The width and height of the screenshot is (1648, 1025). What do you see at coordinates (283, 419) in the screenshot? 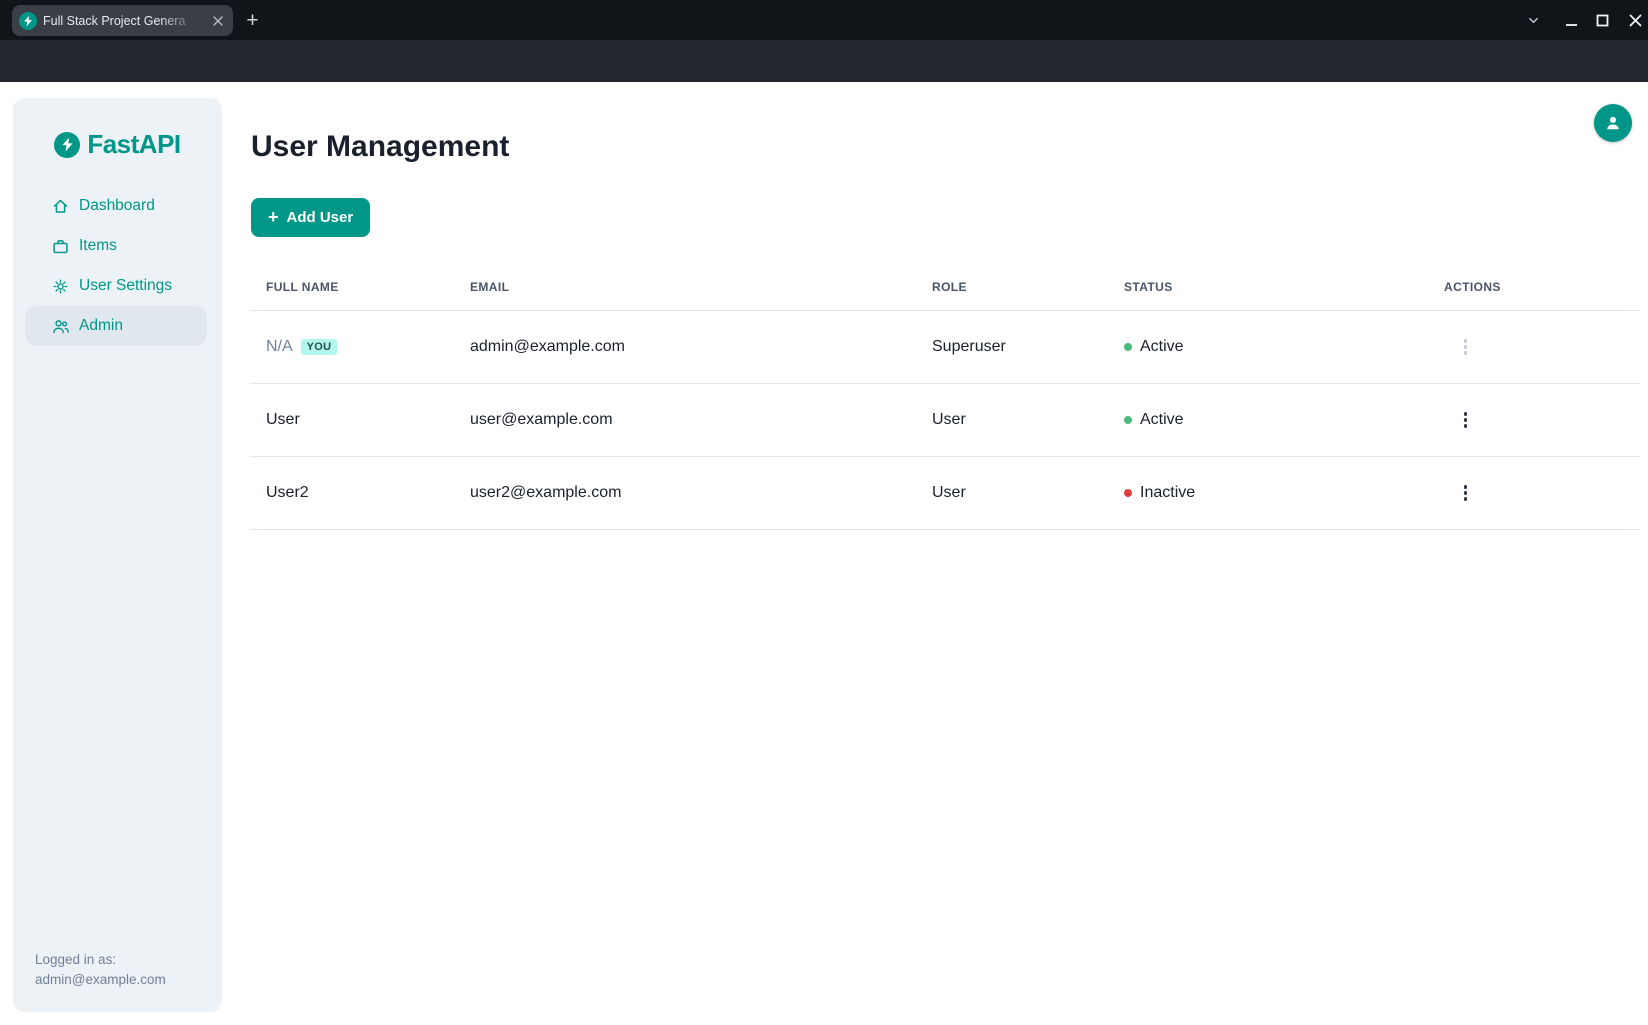
I see `cell-full-name: User` at bounding box center [283, 419].